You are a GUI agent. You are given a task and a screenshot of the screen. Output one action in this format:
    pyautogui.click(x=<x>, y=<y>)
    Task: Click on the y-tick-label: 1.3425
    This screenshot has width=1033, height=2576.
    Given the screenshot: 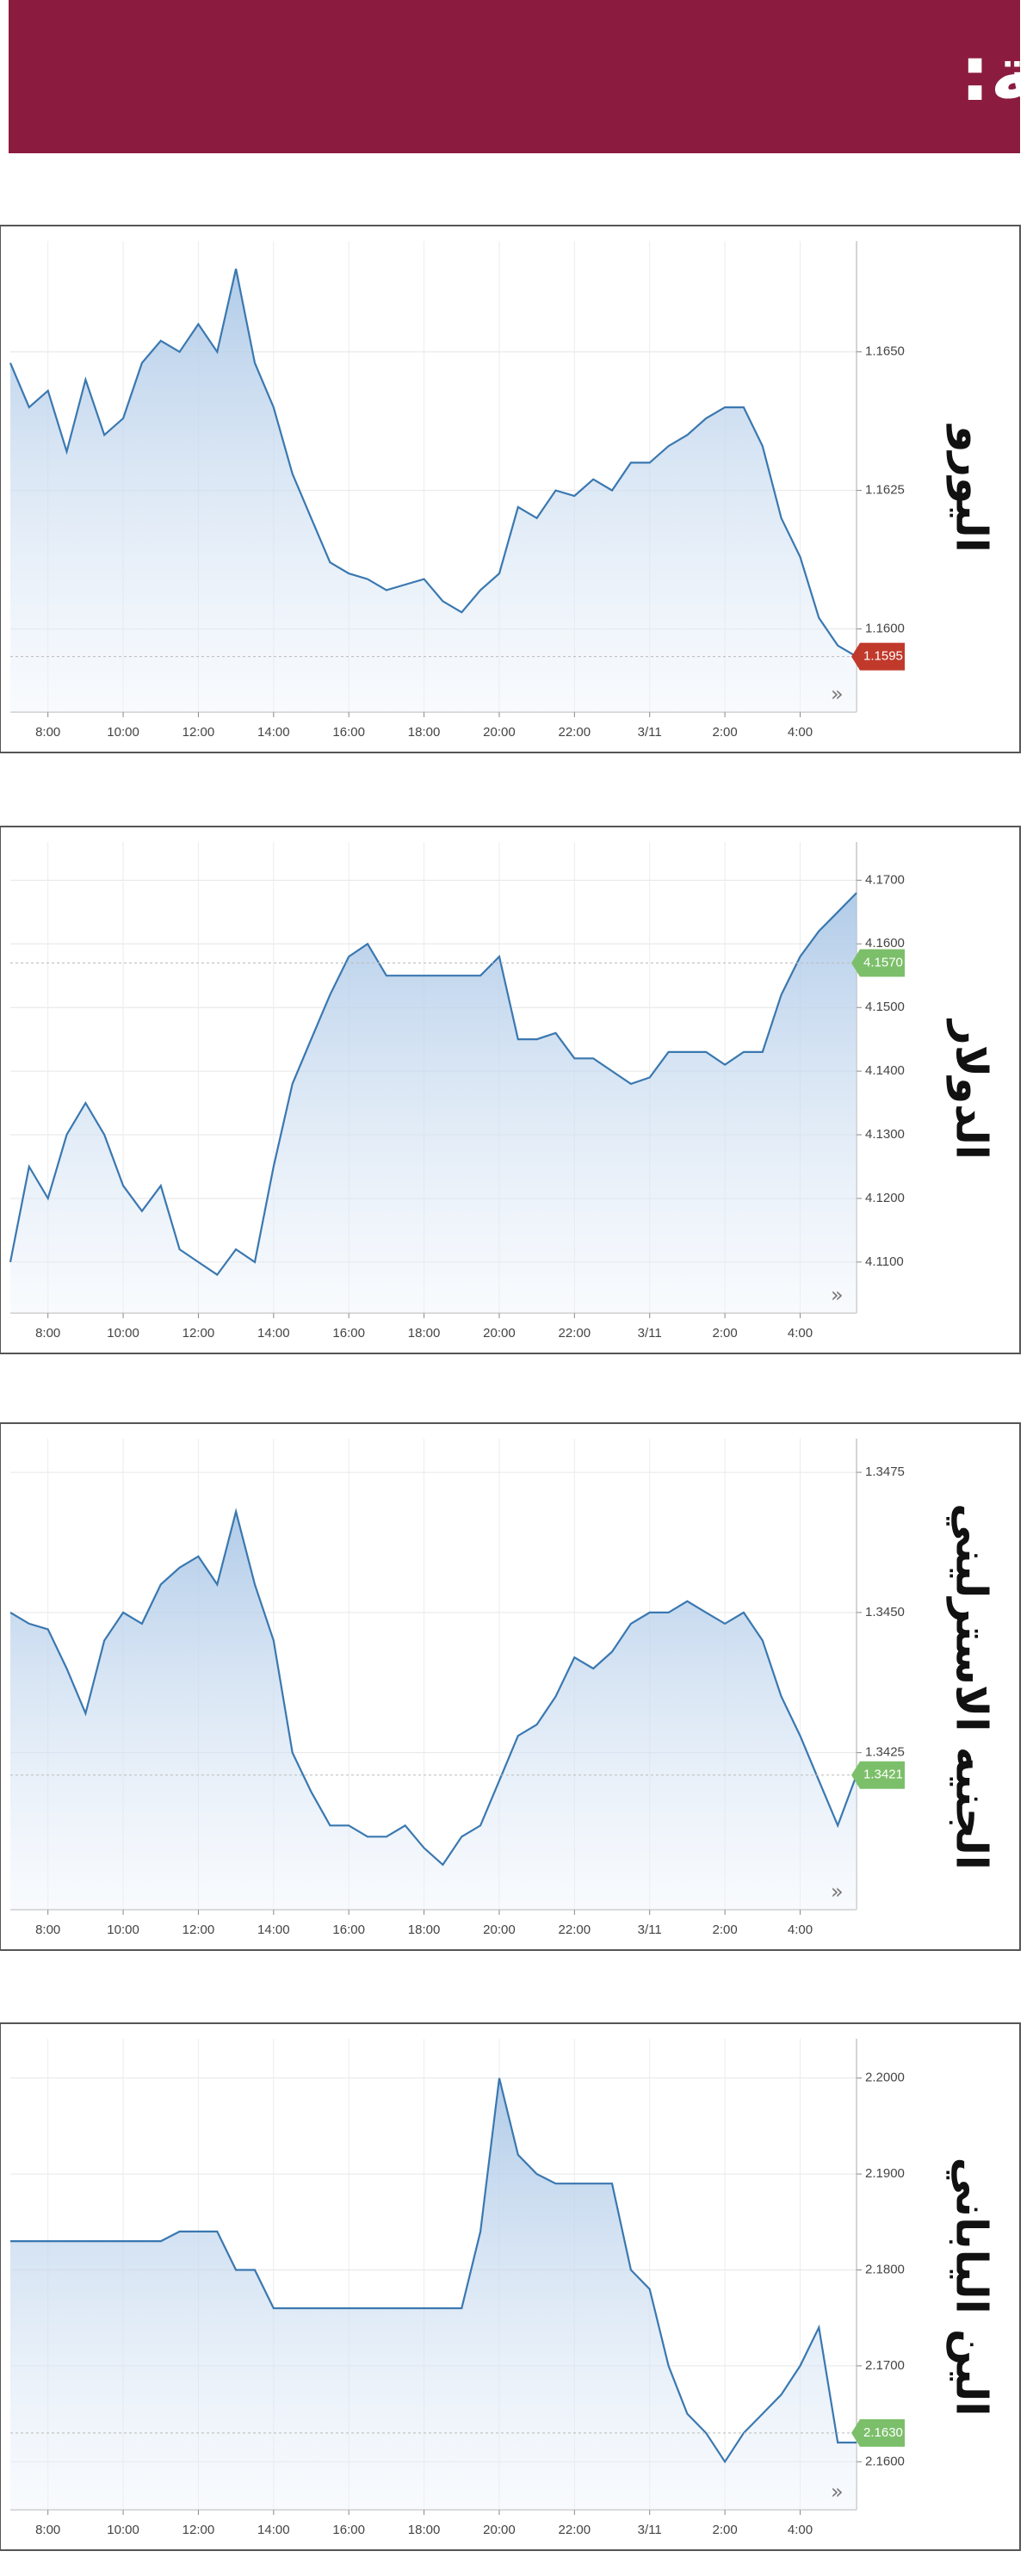 What is the action you would take?
    pyautogui.click(x=885, y=1753)
    